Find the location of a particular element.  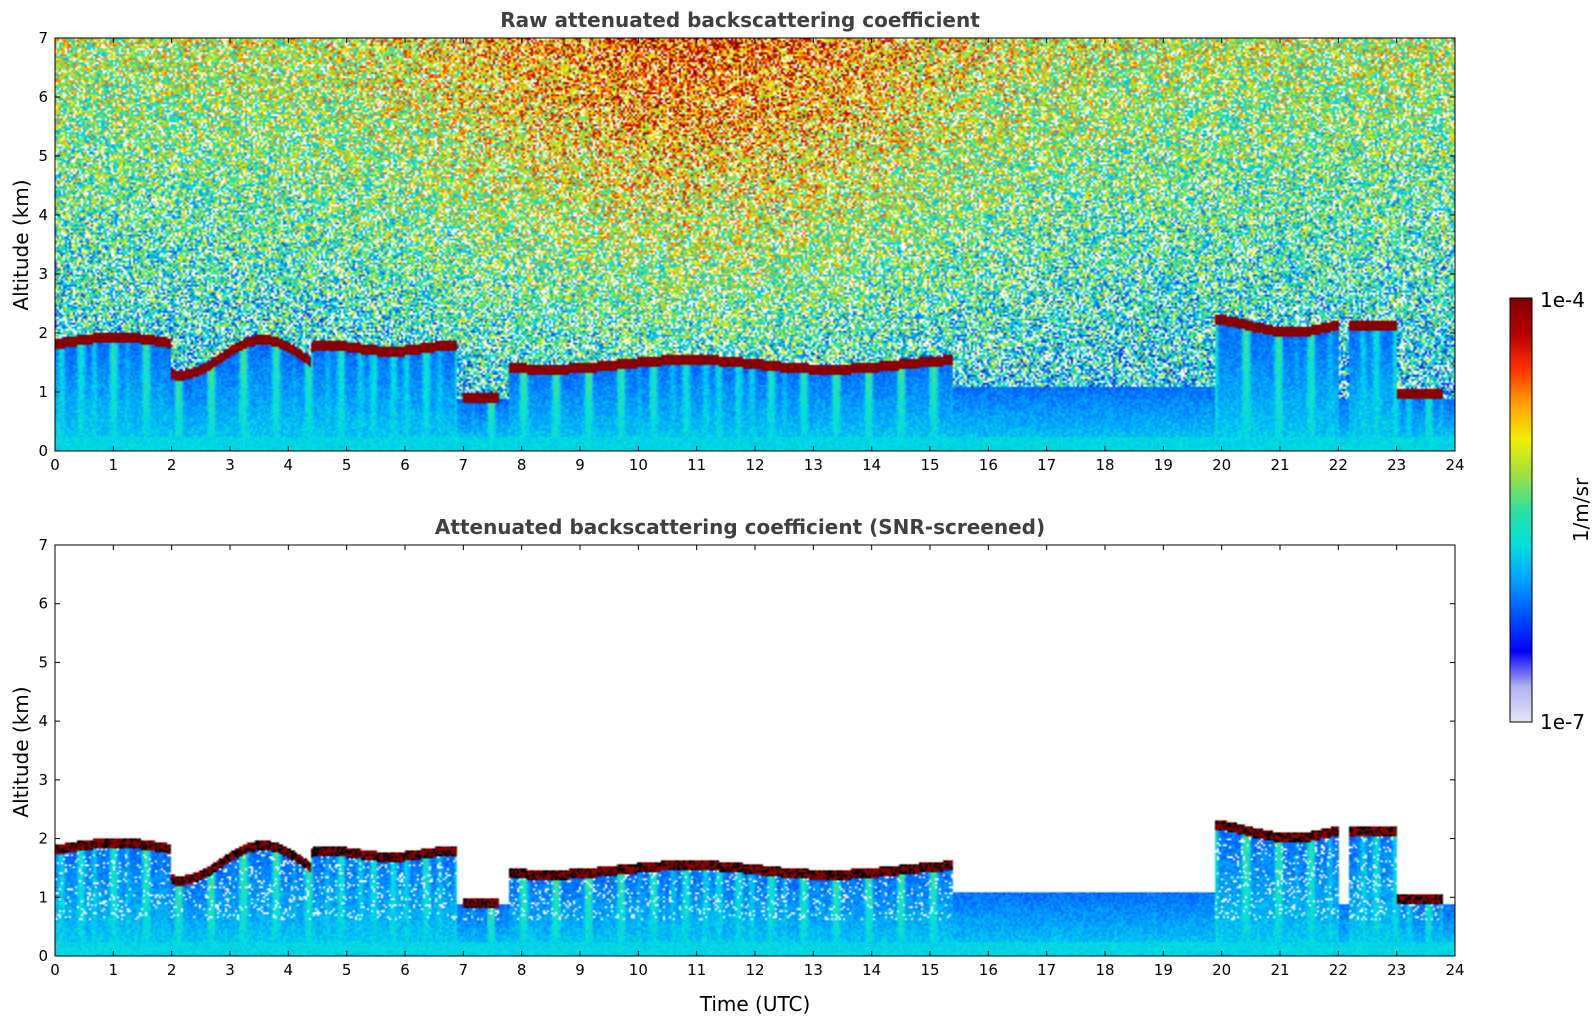

colorbar: 1e-4 1e-7 1/m/sr is located at coordinates (1551, 511).